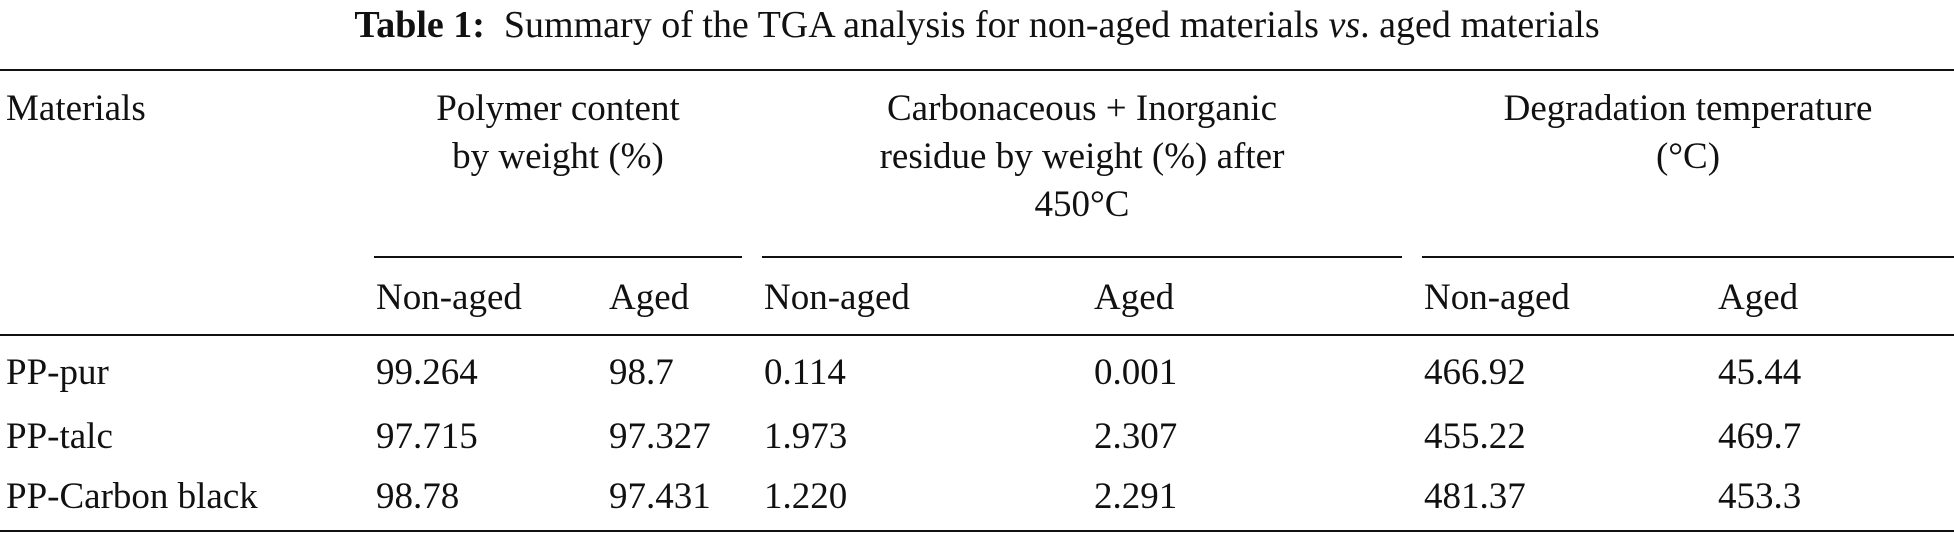  Describe the element at coordinates (1760, 436) in the screenshot. I see `row-2-degradation-aged: 469.7` at that location.